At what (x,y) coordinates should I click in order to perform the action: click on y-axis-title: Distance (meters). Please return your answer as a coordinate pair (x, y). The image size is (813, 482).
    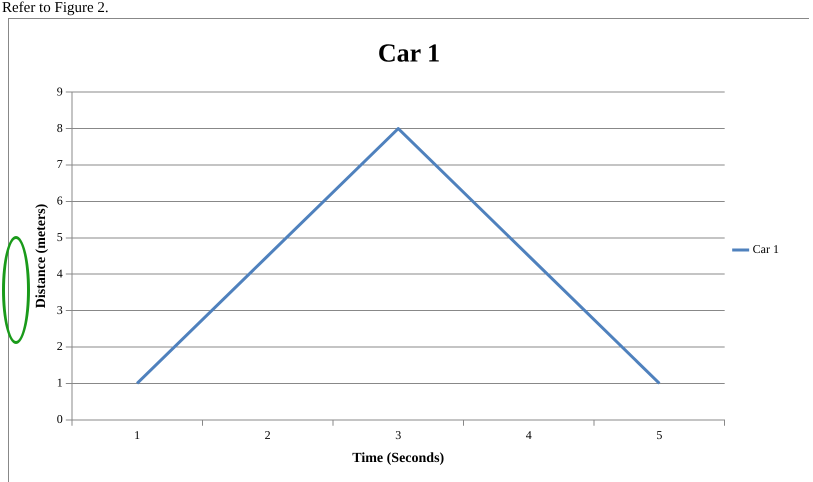
    Looking at the image, I should click on (42, 255).